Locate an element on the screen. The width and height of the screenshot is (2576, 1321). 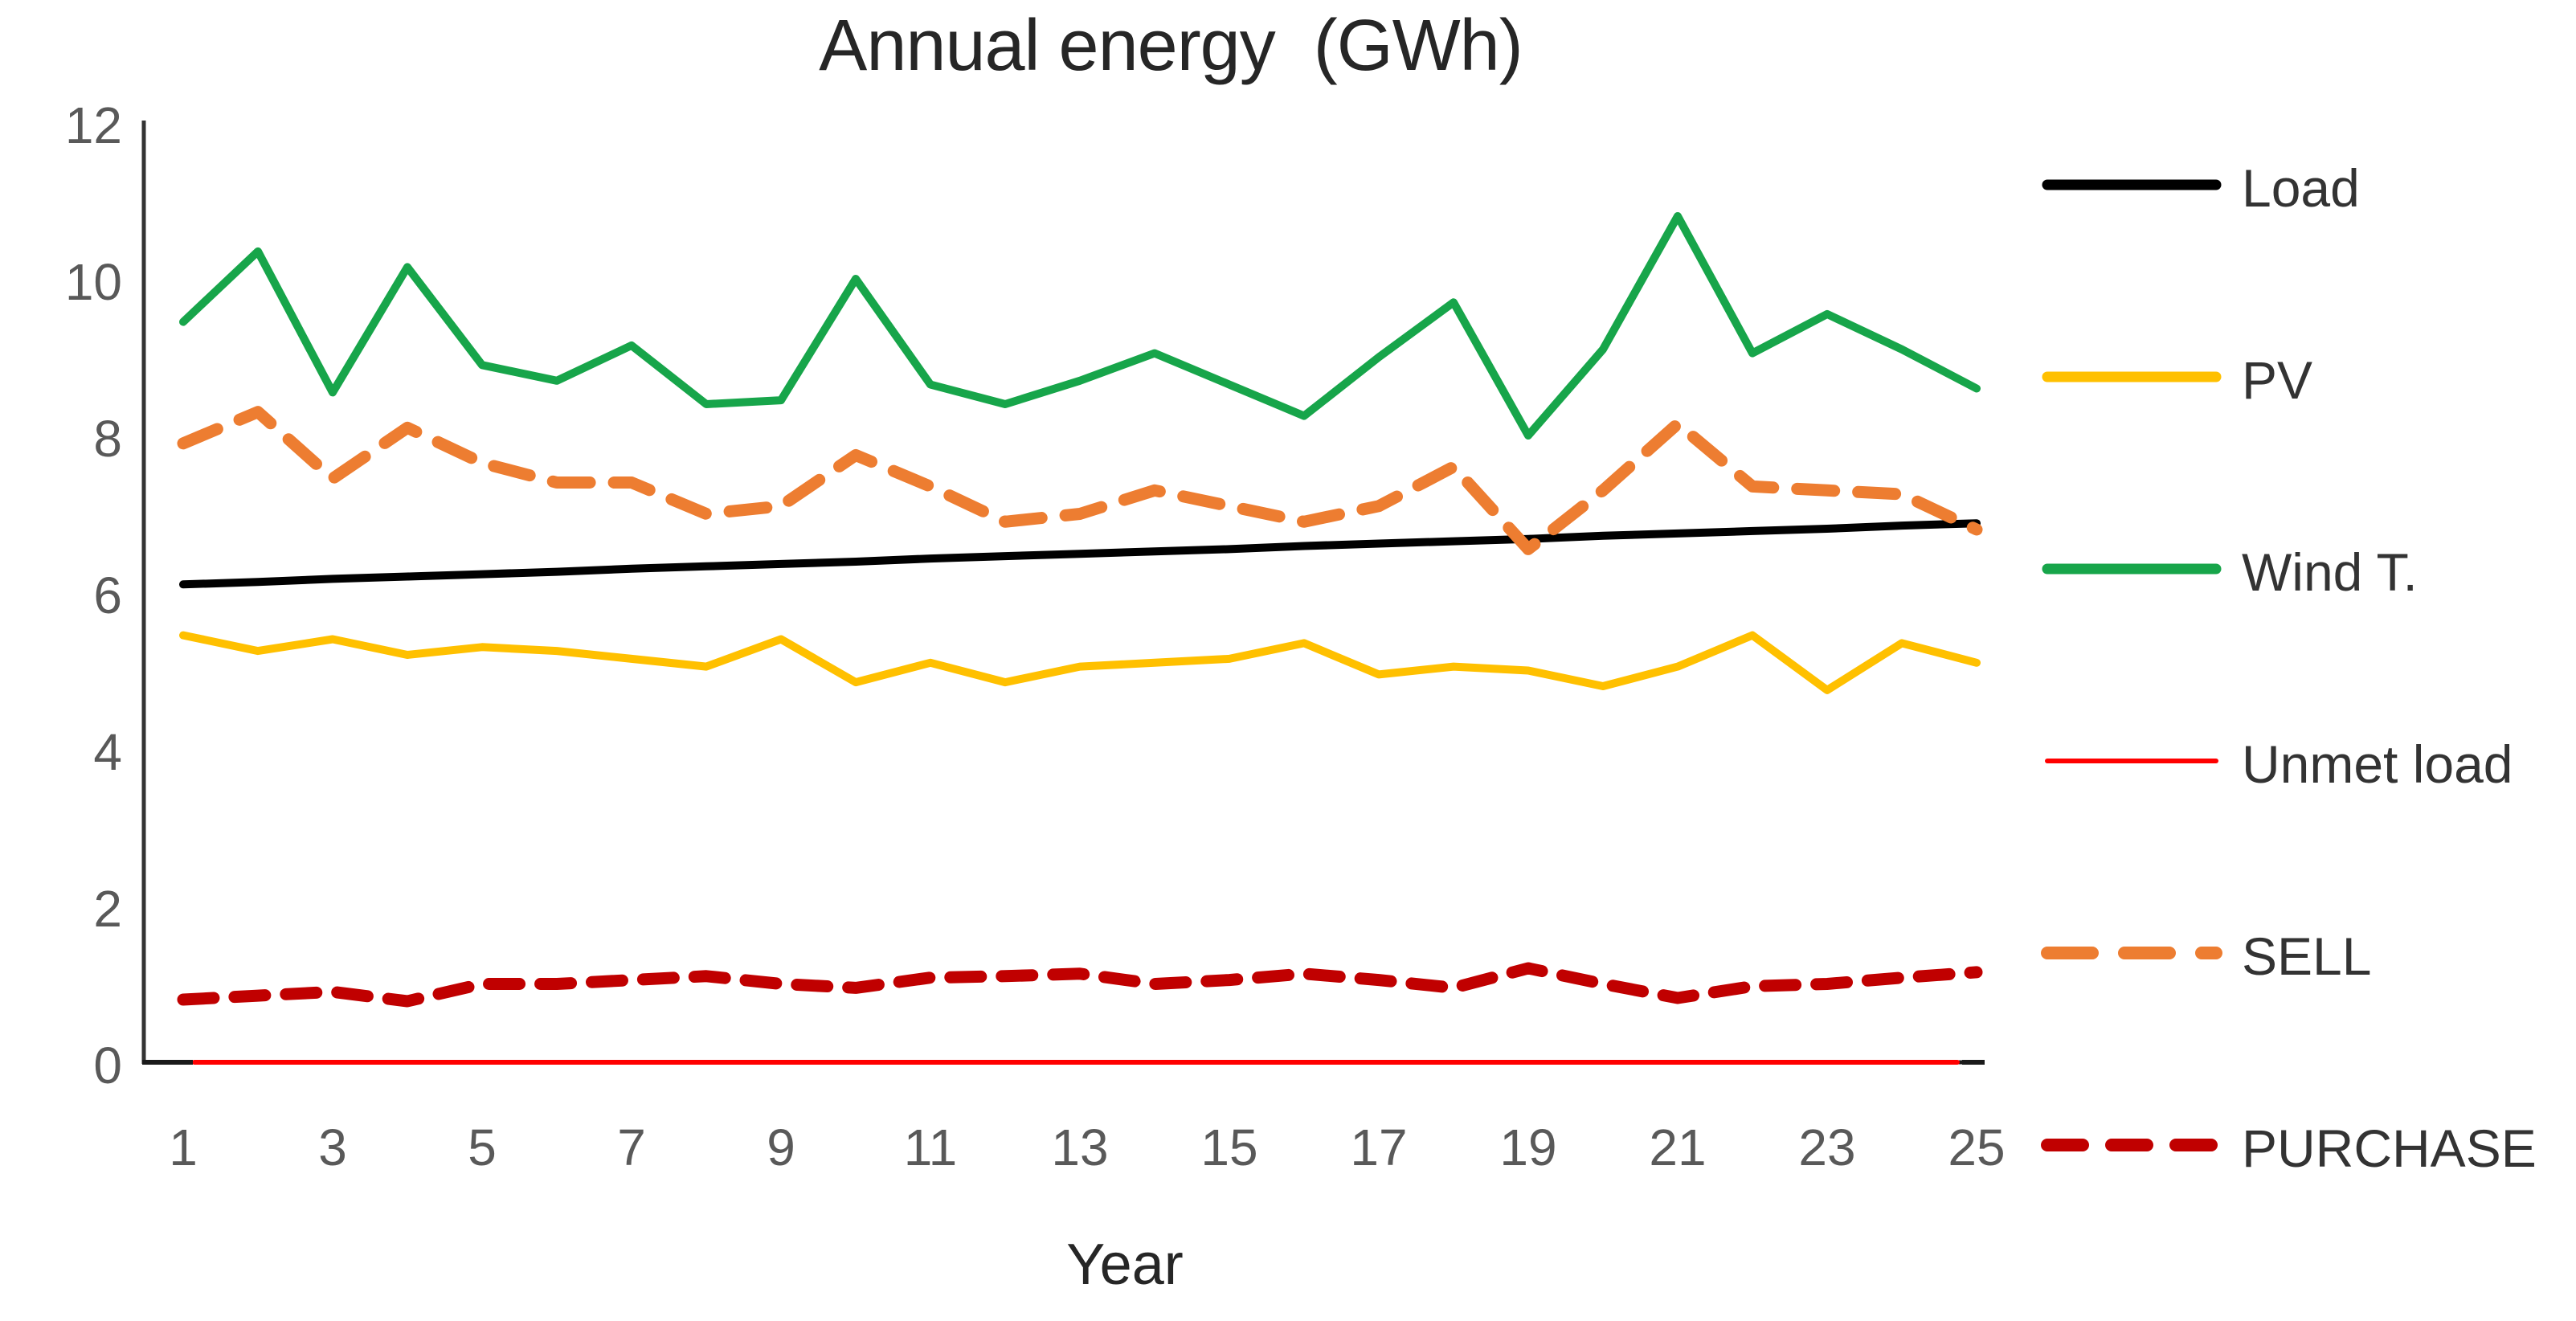
legend-label-pv: PV is located at coordinates (2277, 380).